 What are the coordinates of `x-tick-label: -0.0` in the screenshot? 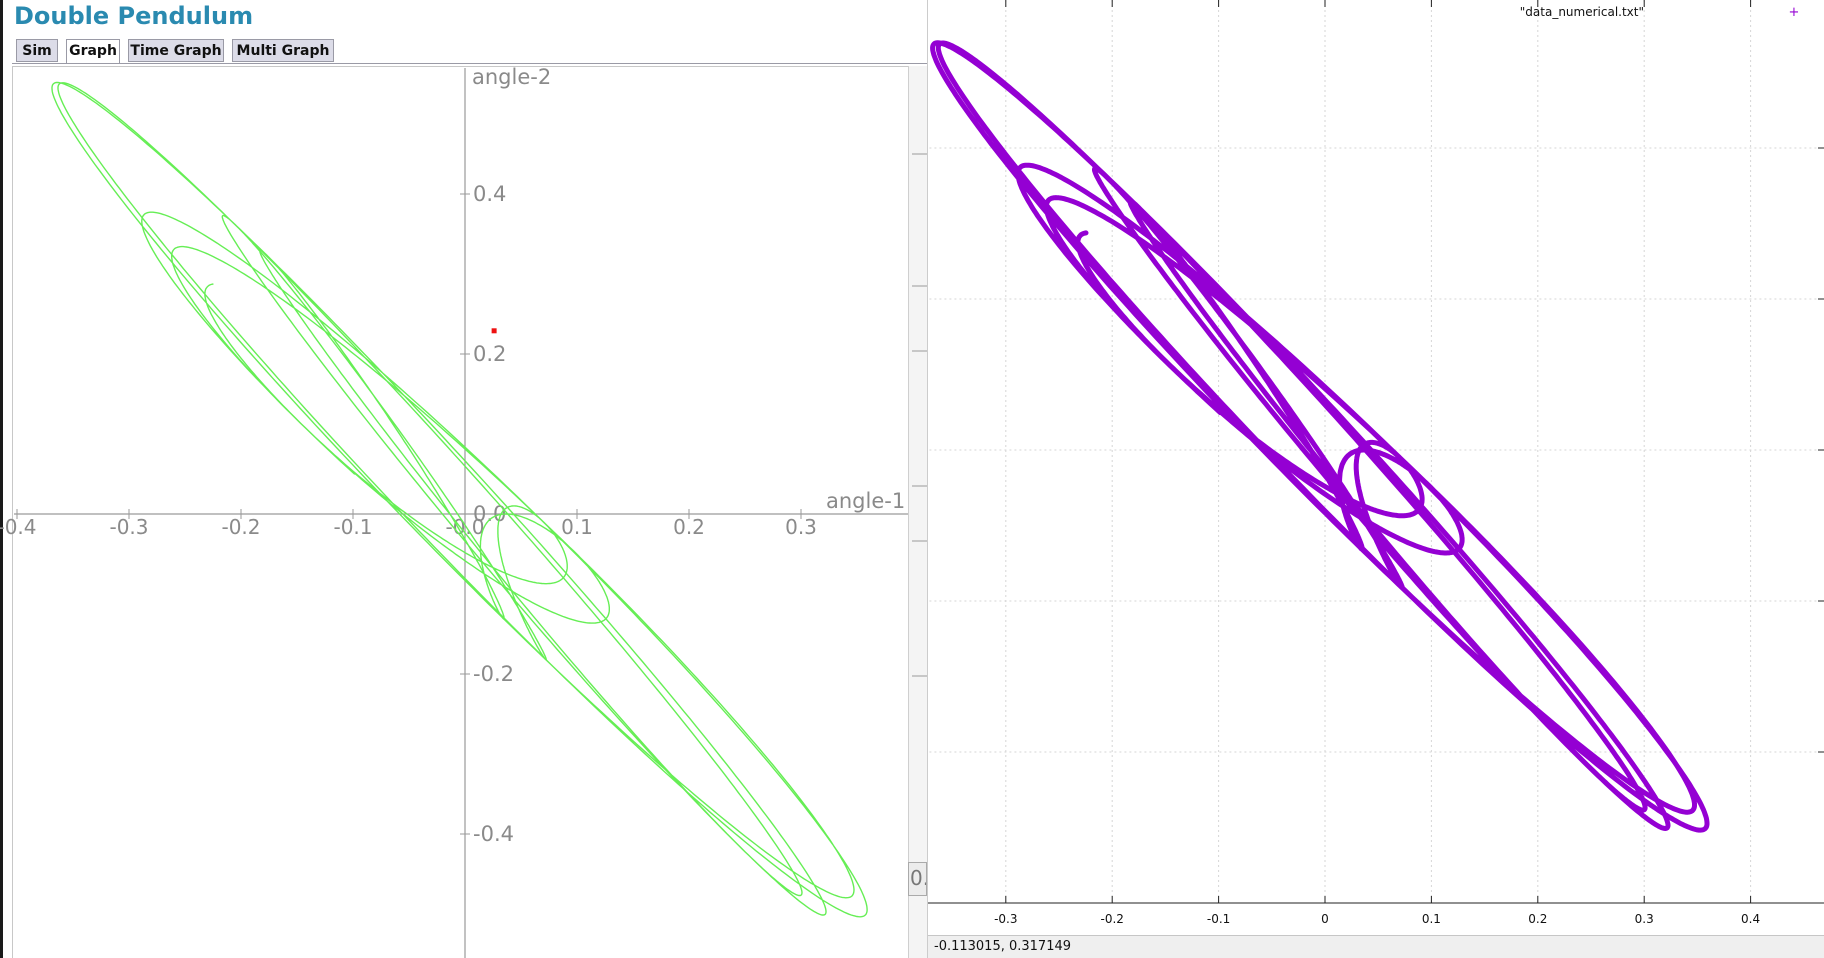 It's located at (464, 527).